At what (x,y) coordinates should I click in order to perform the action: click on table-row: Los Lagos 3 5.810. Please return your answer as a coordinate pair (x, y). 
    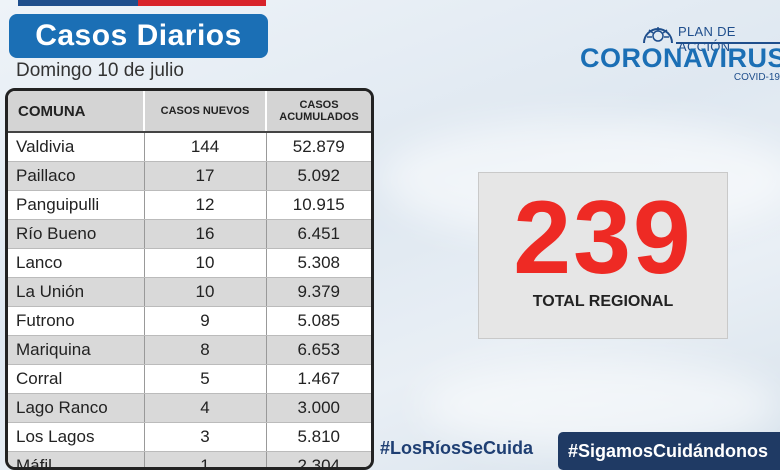
    Looking at the image, I should click on (189, 437).